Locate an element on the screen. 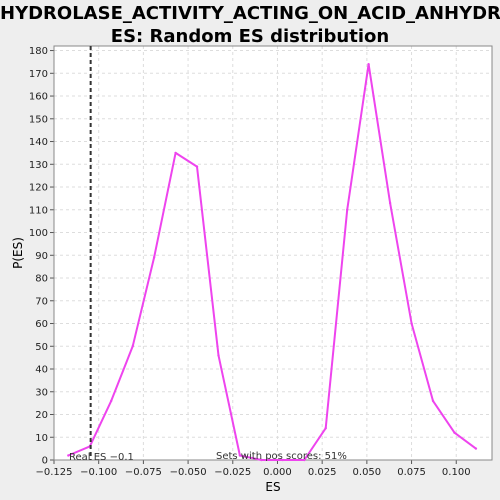  y-tick-label: 160 is located at coordinates (38, 97).